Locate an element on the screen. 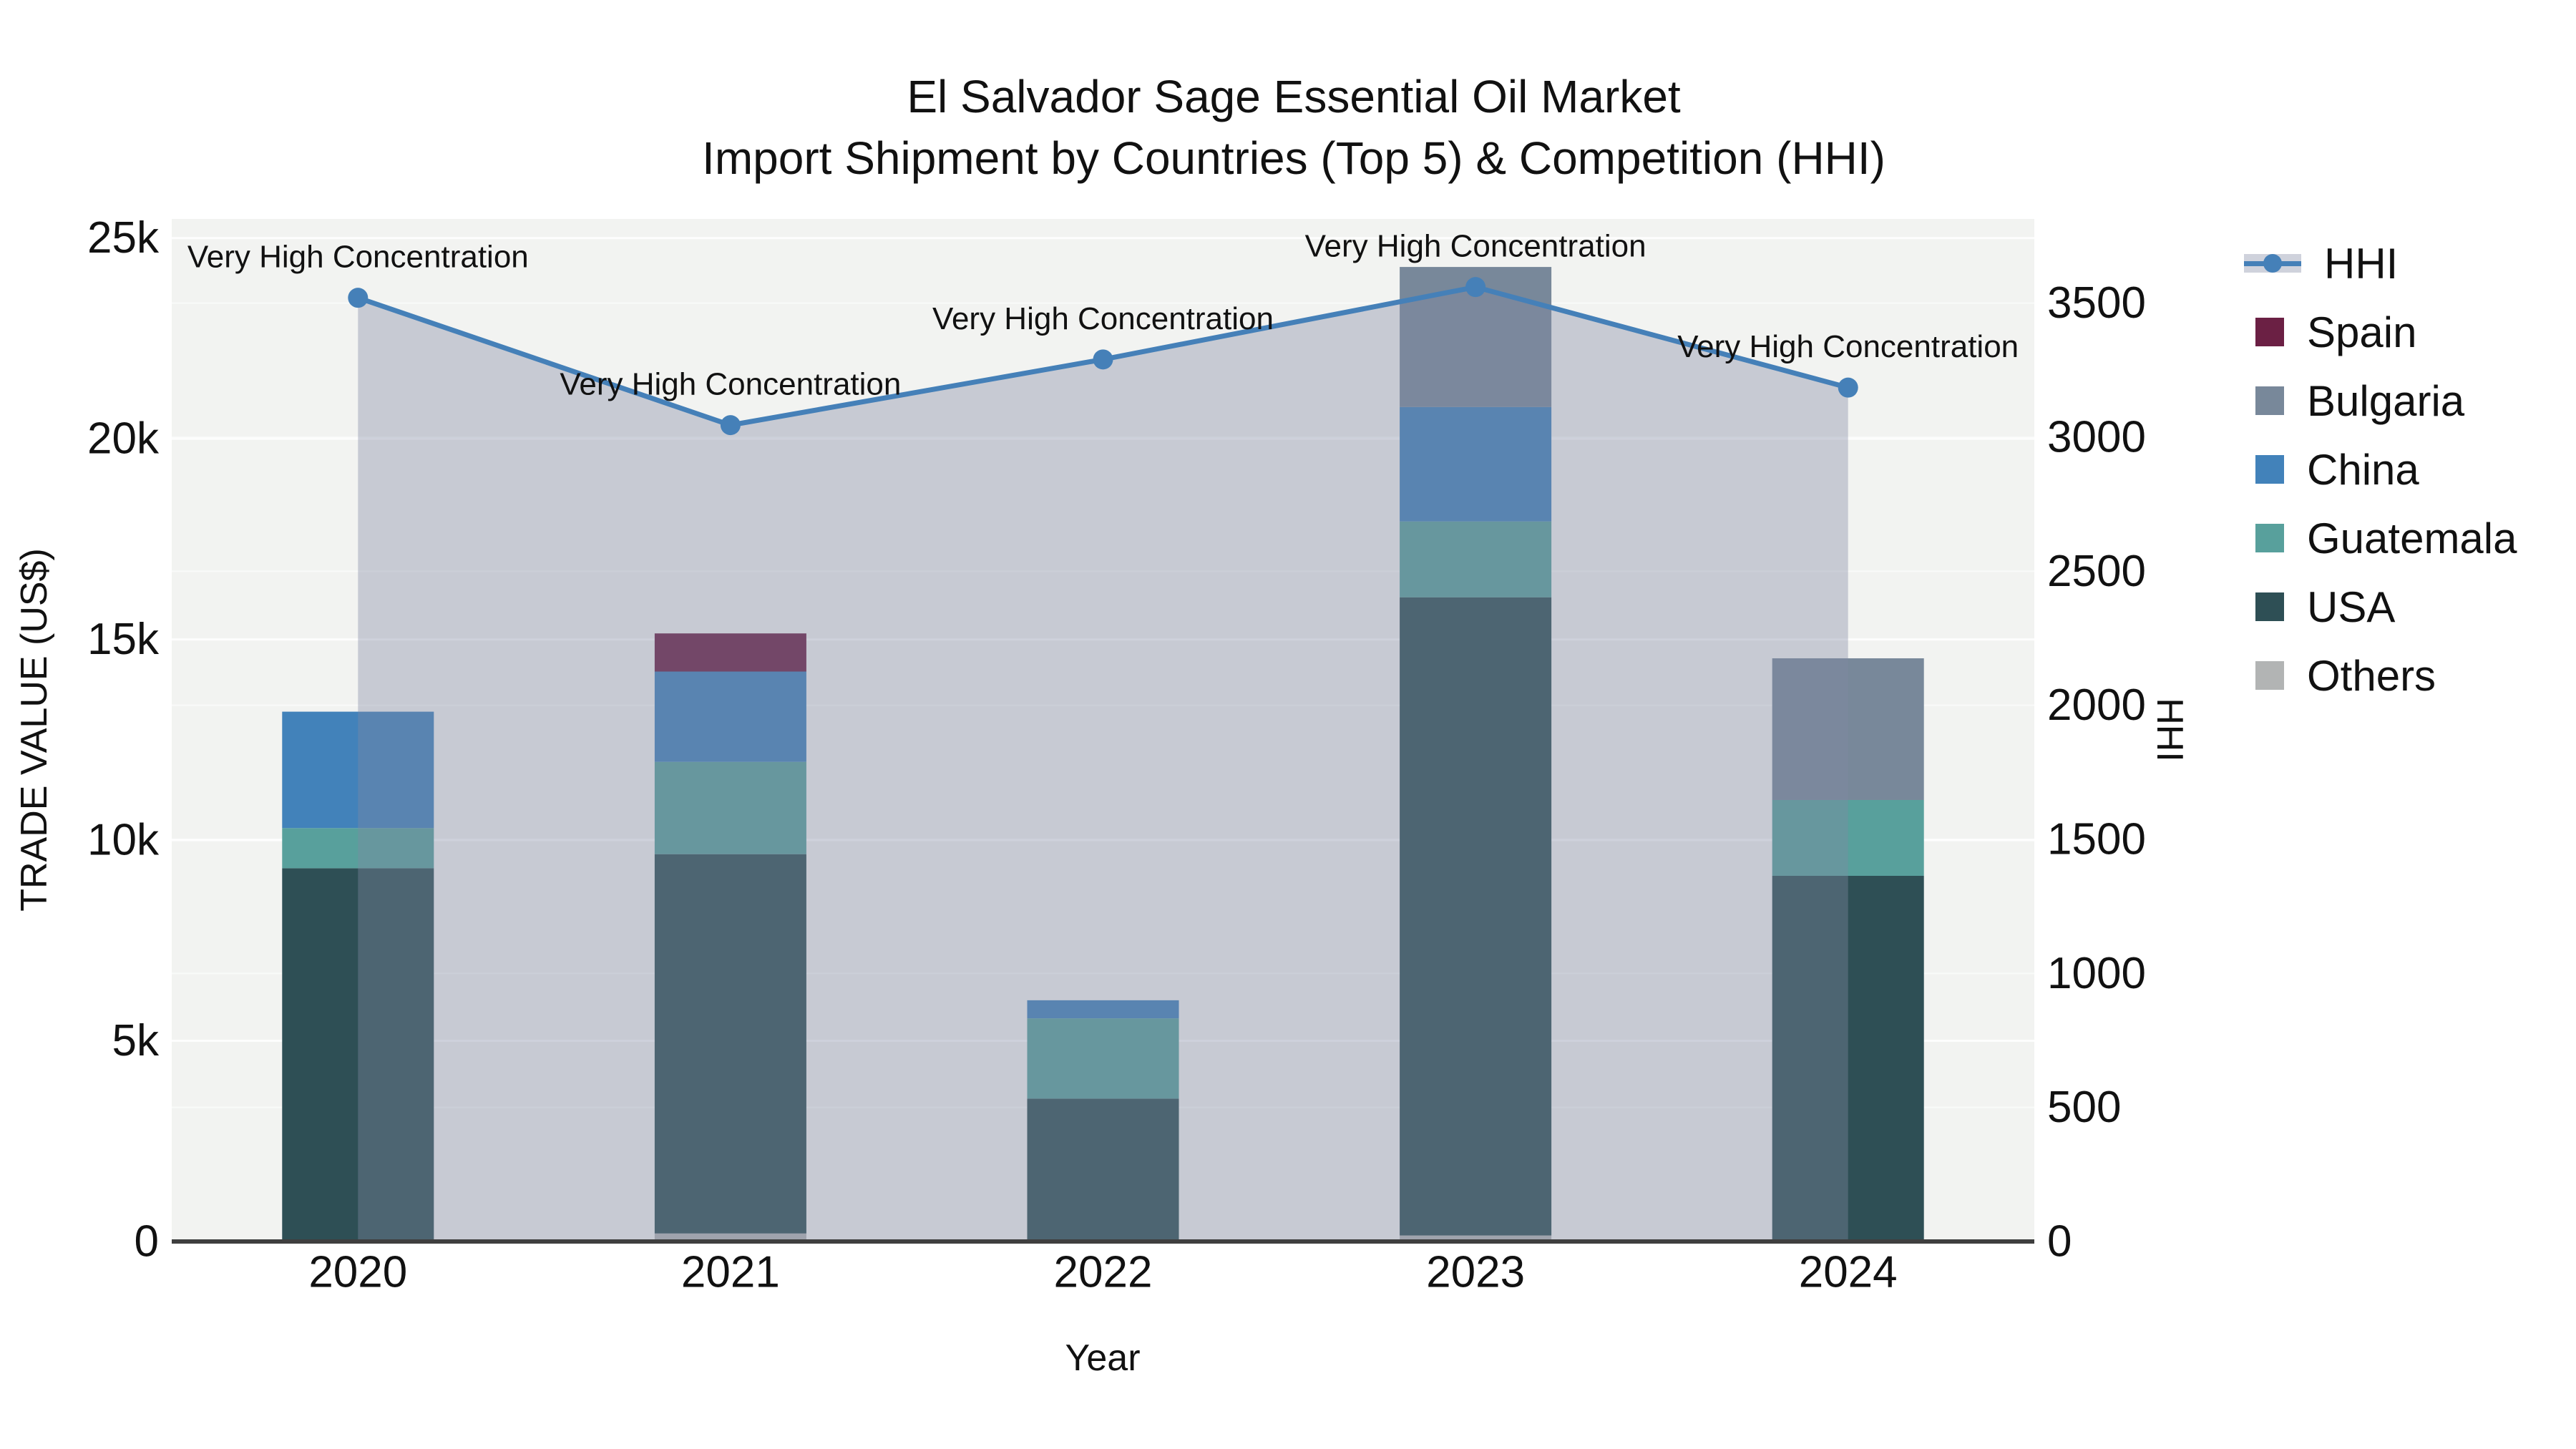  legend-item-others: Others is located at coordinates (2340, 676).